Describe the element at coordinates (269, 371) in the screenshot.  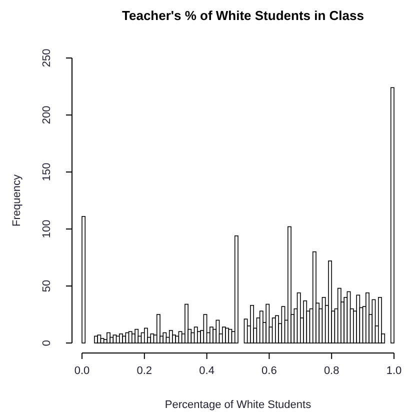
I see `x-tick-label: 0.6` at that location.